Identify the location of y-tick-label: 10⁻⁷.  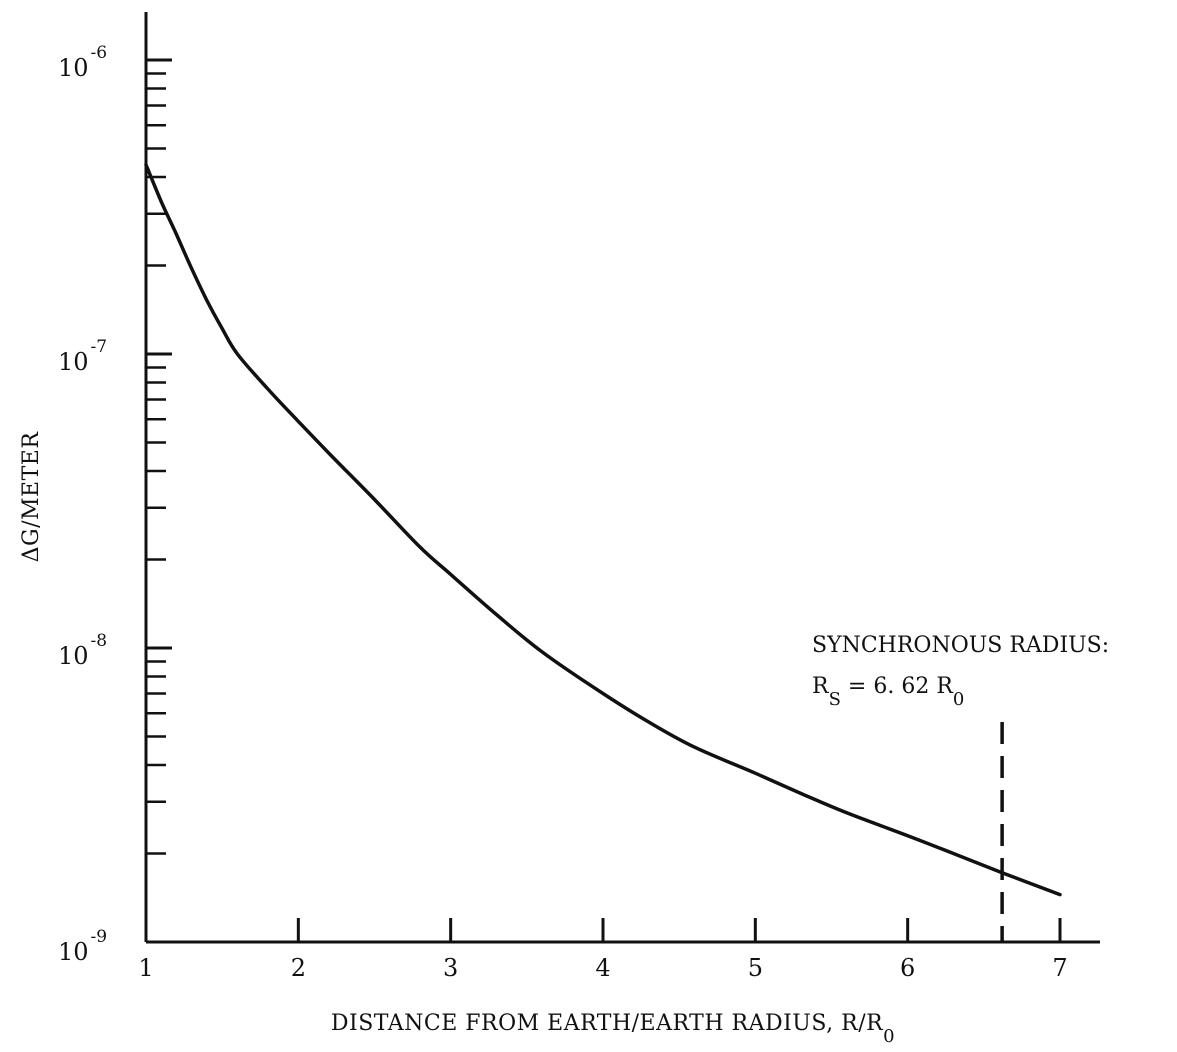
(82, 356).